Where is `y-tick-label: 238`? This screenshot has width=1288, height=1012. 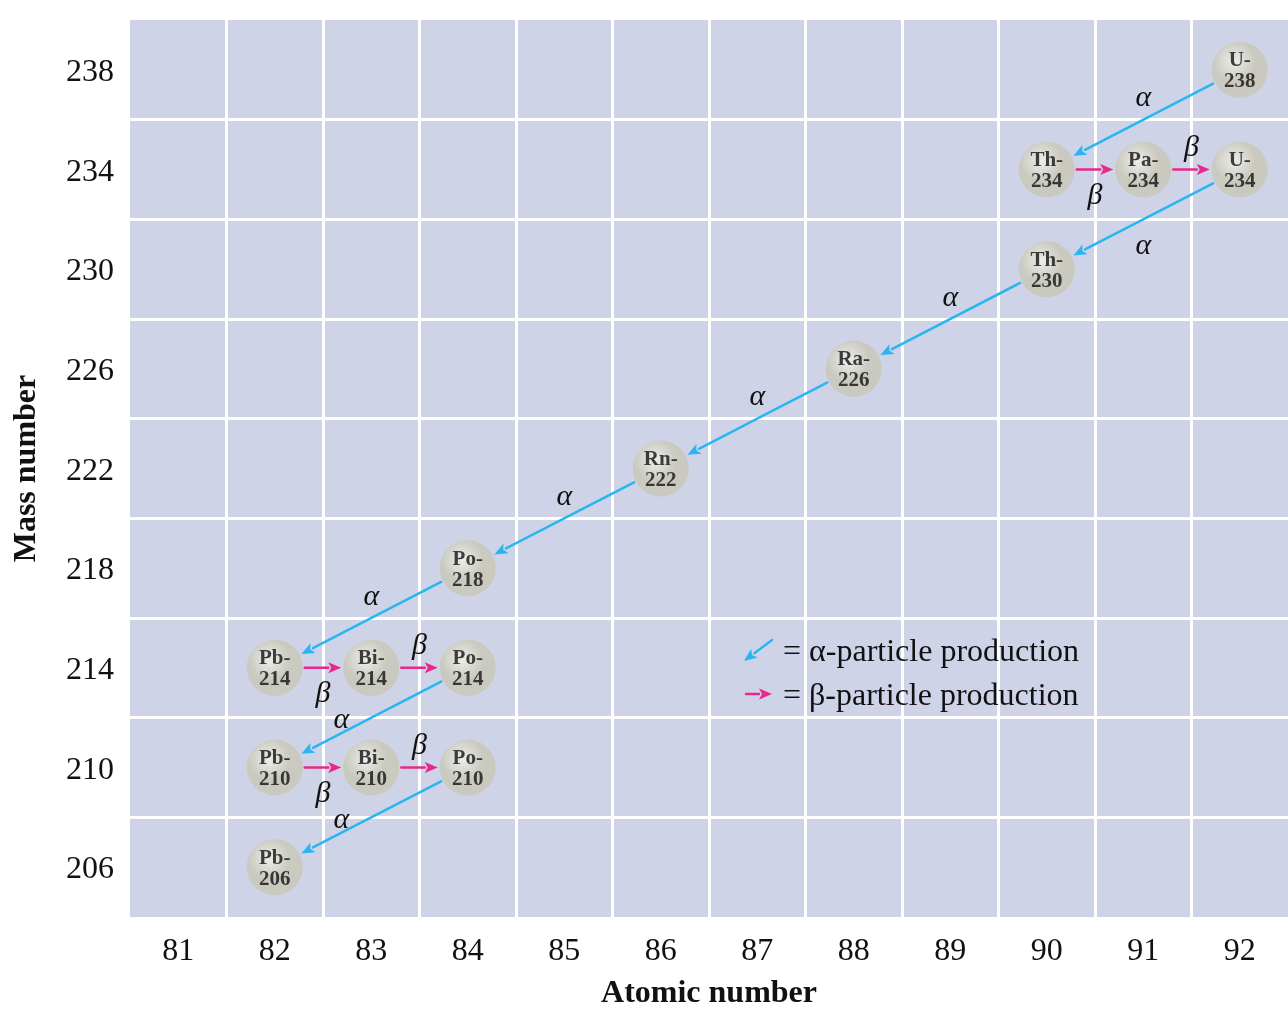 y-tick-label: 238 is located at coordinates (90, 69).